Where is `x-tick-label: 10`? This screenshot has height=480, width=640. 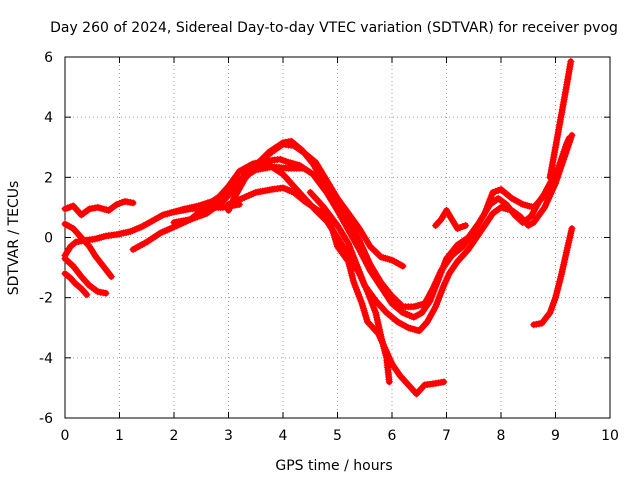 x-tick-label: 10 is located at coordinates (610, 436).